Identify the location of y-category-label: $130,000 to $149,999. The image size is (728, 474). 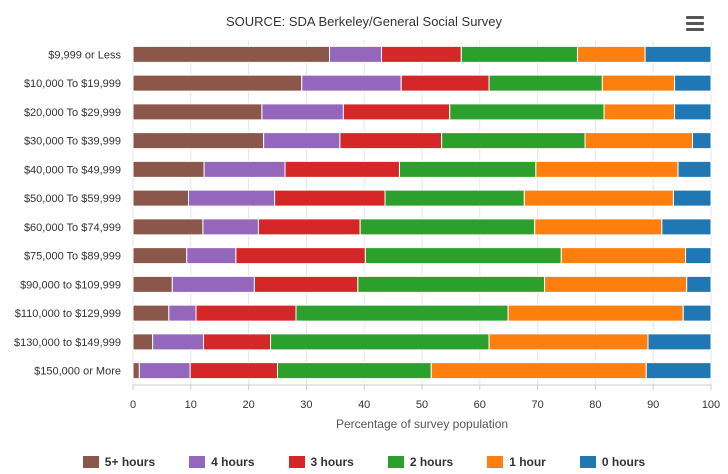
(67, 343).